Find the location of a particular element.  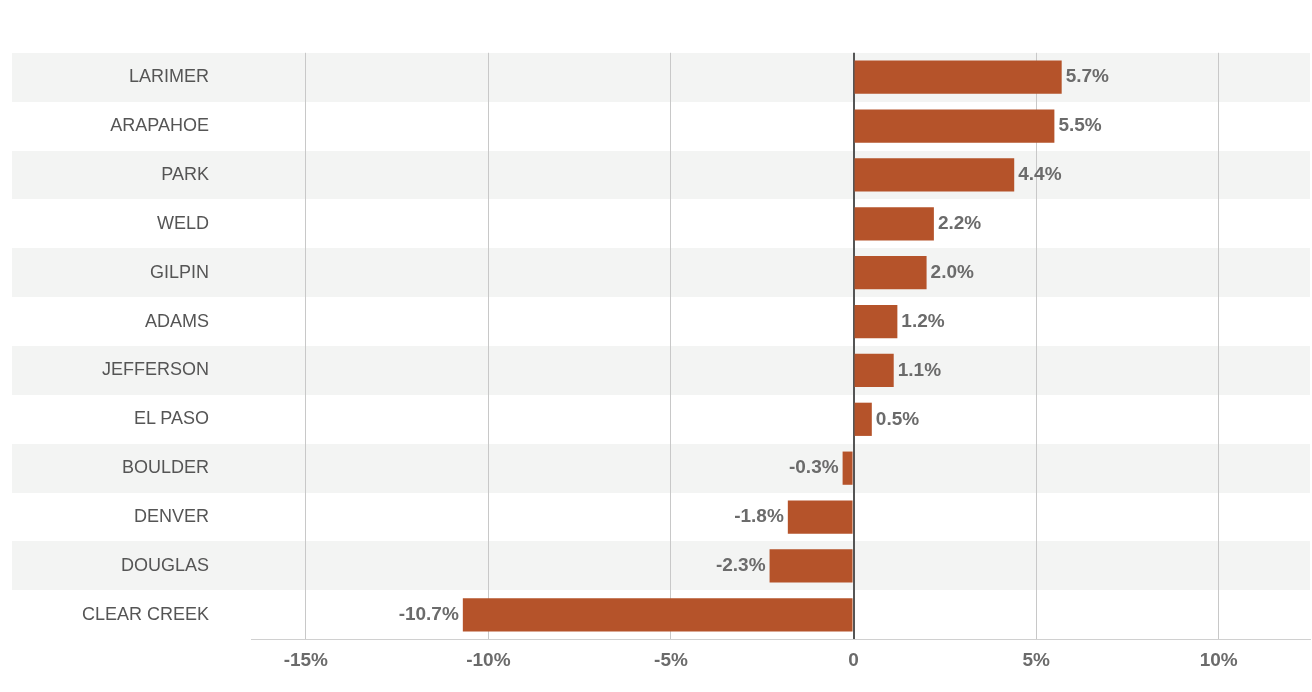

x-tick-label: 5% is located at coordinates (1036, 659).